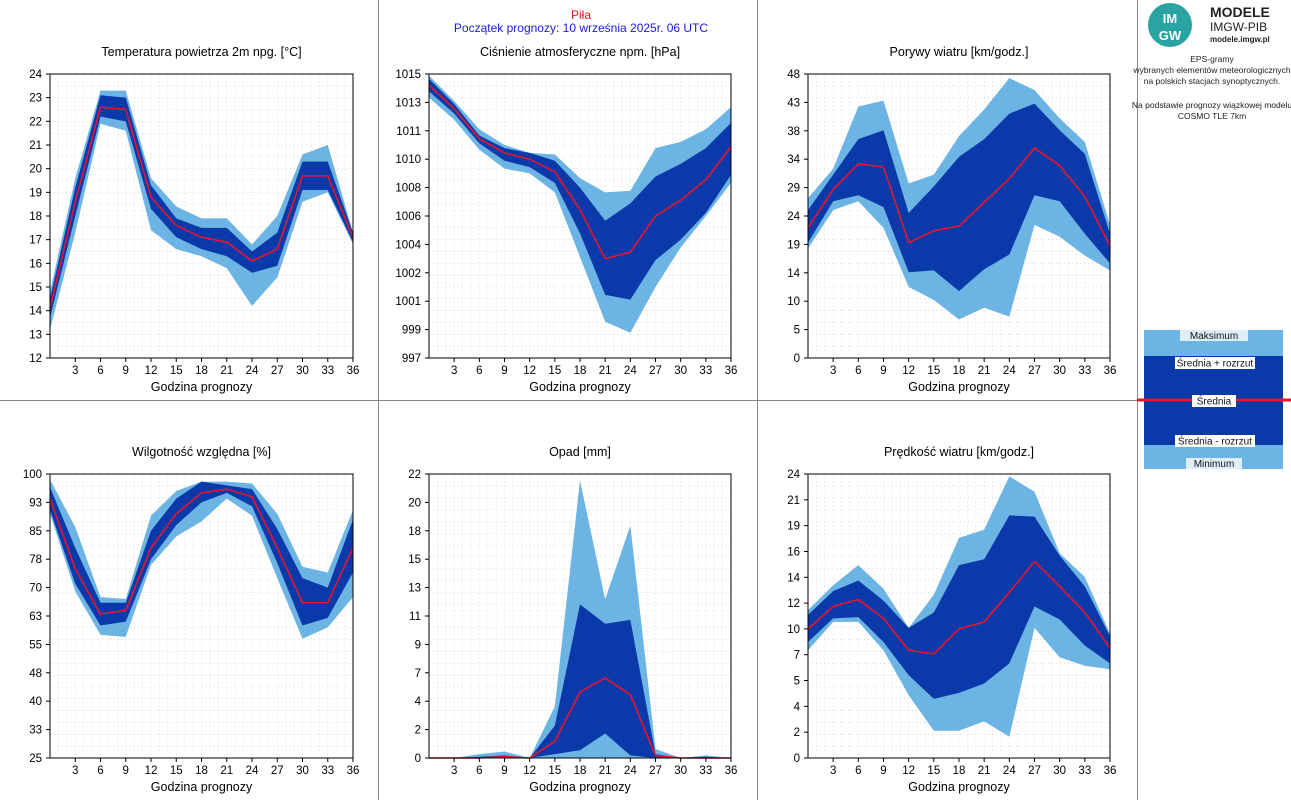  What do you see at coordinates (1212, 59) in the screenshot?
I see `sidebar-line: EPS-gramy` at bounding box center [1212, 59].